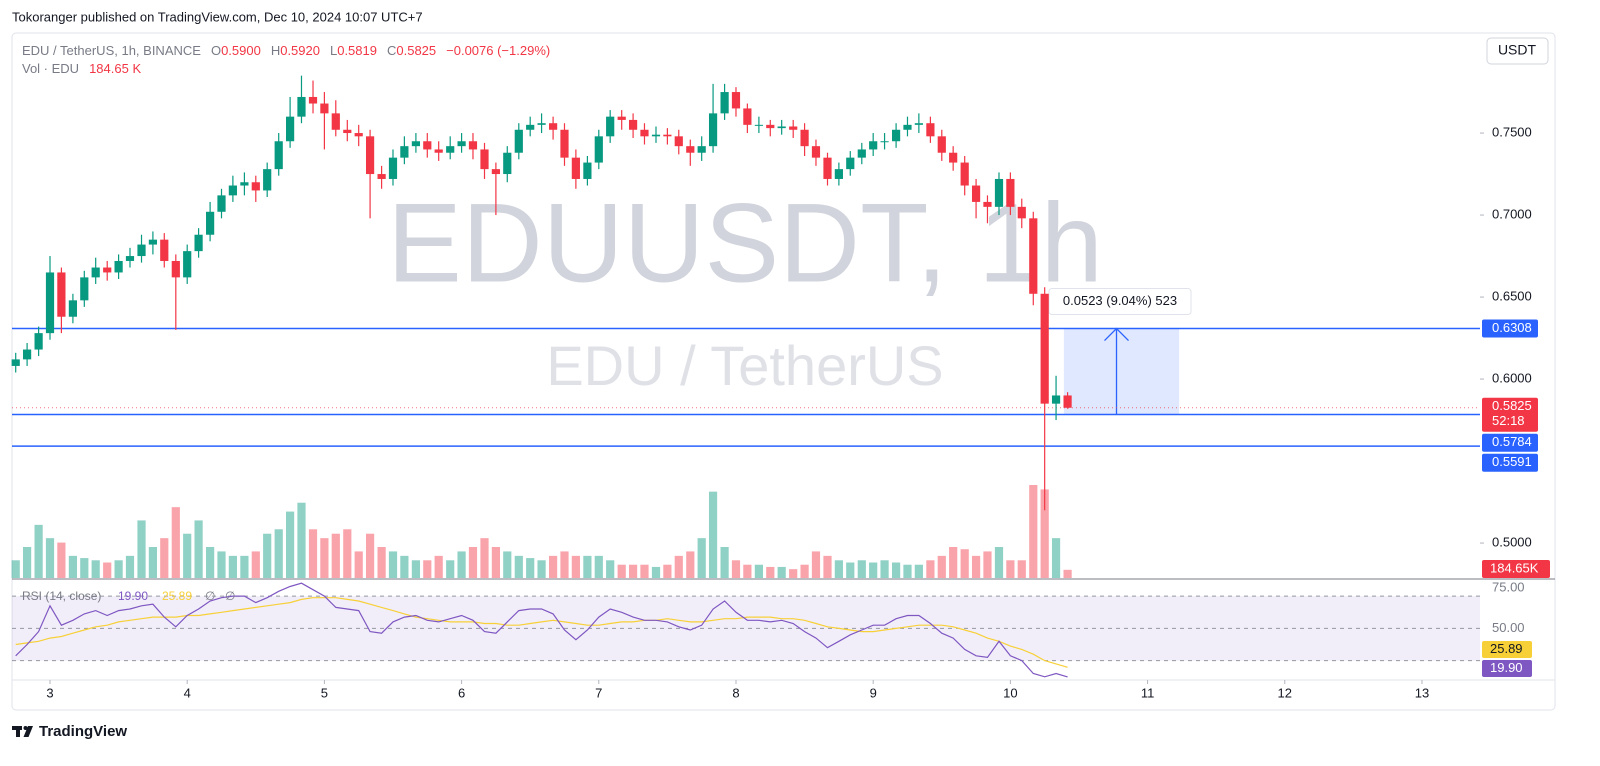  Describe the element at coordinates (241, 50) in the screenshot. I see `ohlc-value: 0.5900` at that location.